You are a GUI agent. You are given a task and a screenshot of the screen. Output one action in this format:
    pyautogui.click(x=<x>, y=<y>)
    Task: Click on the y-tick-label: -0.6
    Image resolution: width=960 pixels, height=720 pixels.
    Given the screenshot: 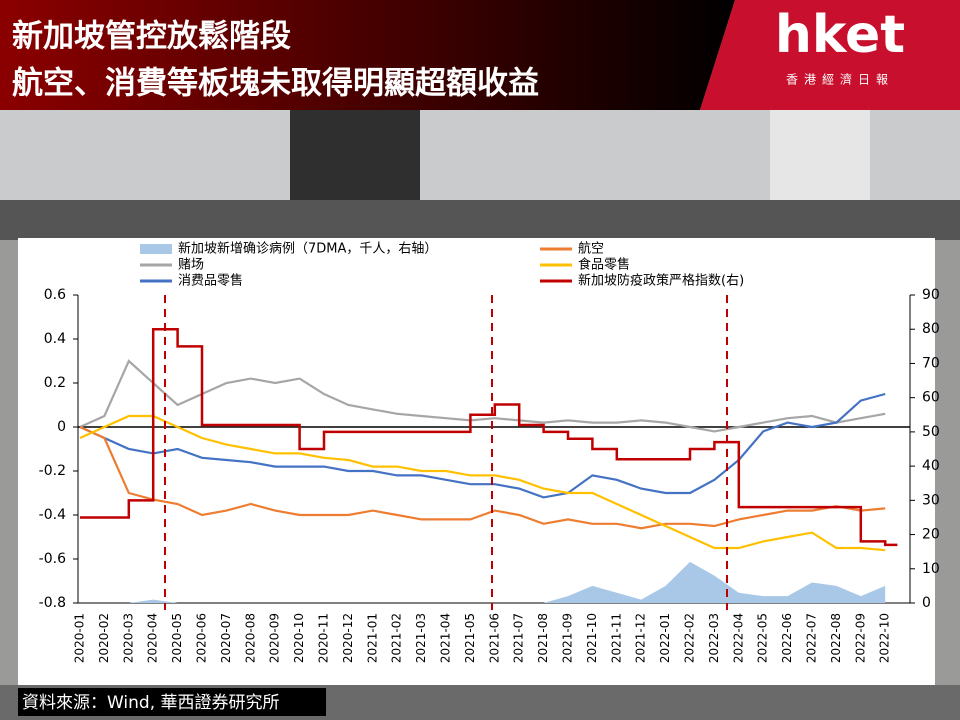 What is the action you would take?
    pyautogui.click(x=52, y=559)
    